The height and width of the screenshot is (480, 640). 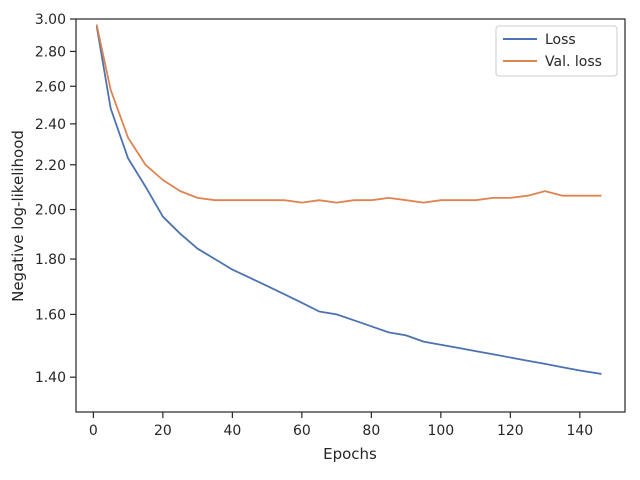 I want to click on x-axis: 0 20 40 60 80 100 120 140, so click(x=341, y=425).